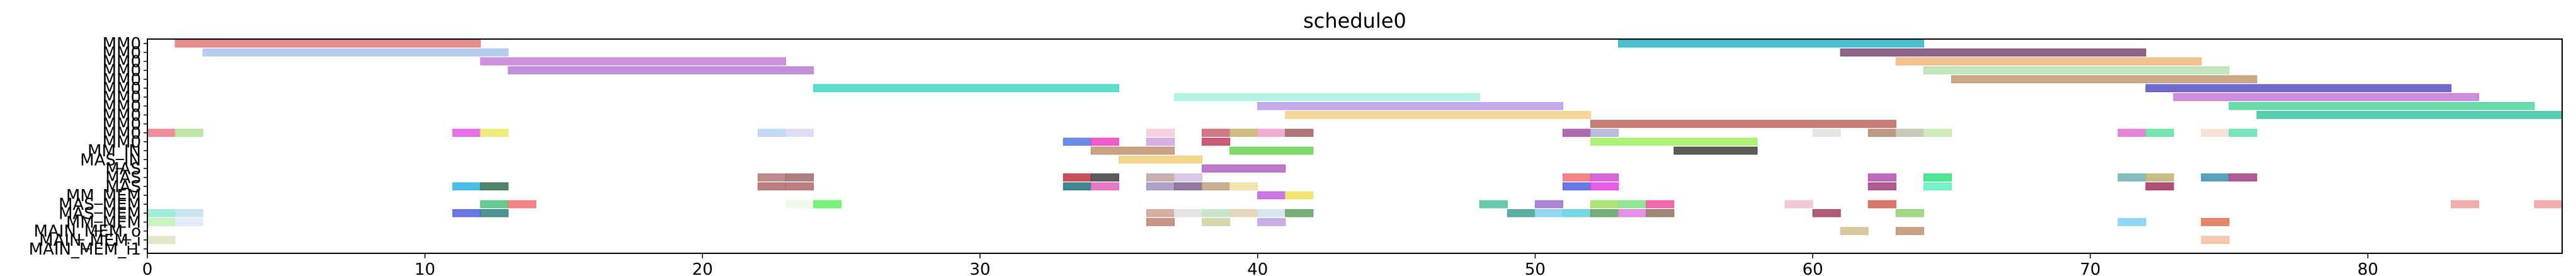 The image size is (2576, 276). I want to click on x-axis-ticks: 0 10 20 30 40 50 60 70 80, so click(1260, 264).